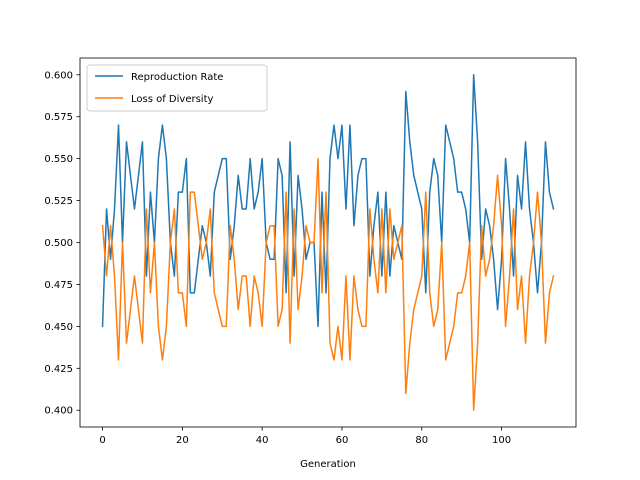 This screenshot has height=480, width=640. I want to click on y-tick-label: 0.450, so click(58, 327).